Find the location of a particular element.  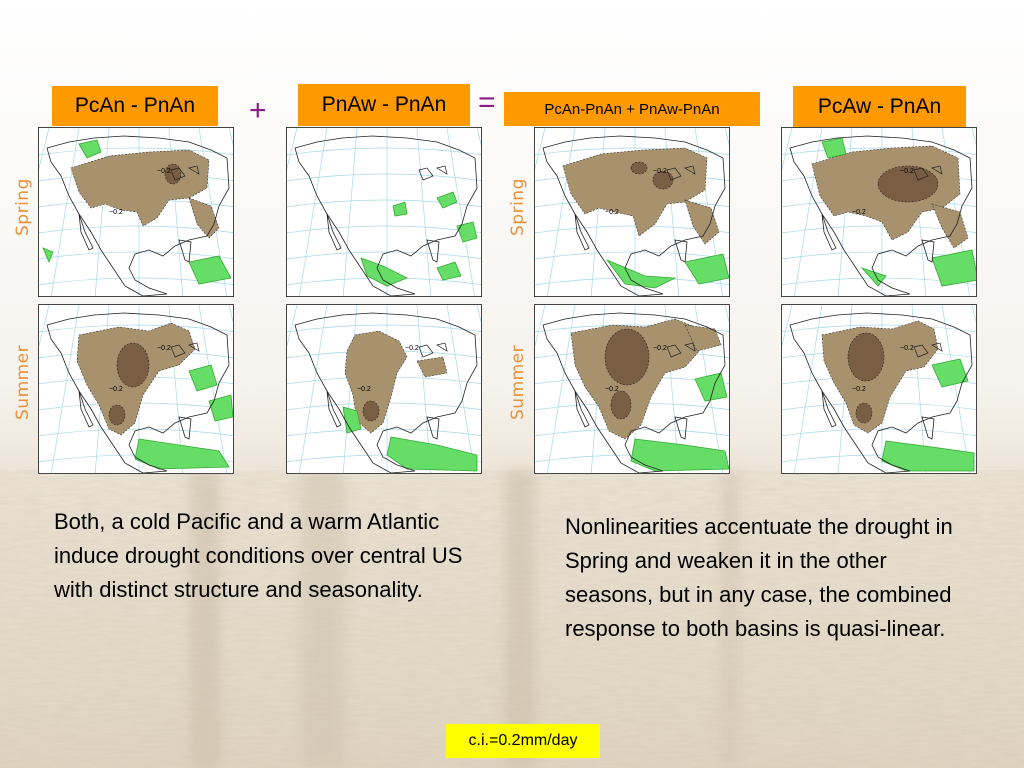

row-label-spring-right: Spring is located at coordinates (518, 207).